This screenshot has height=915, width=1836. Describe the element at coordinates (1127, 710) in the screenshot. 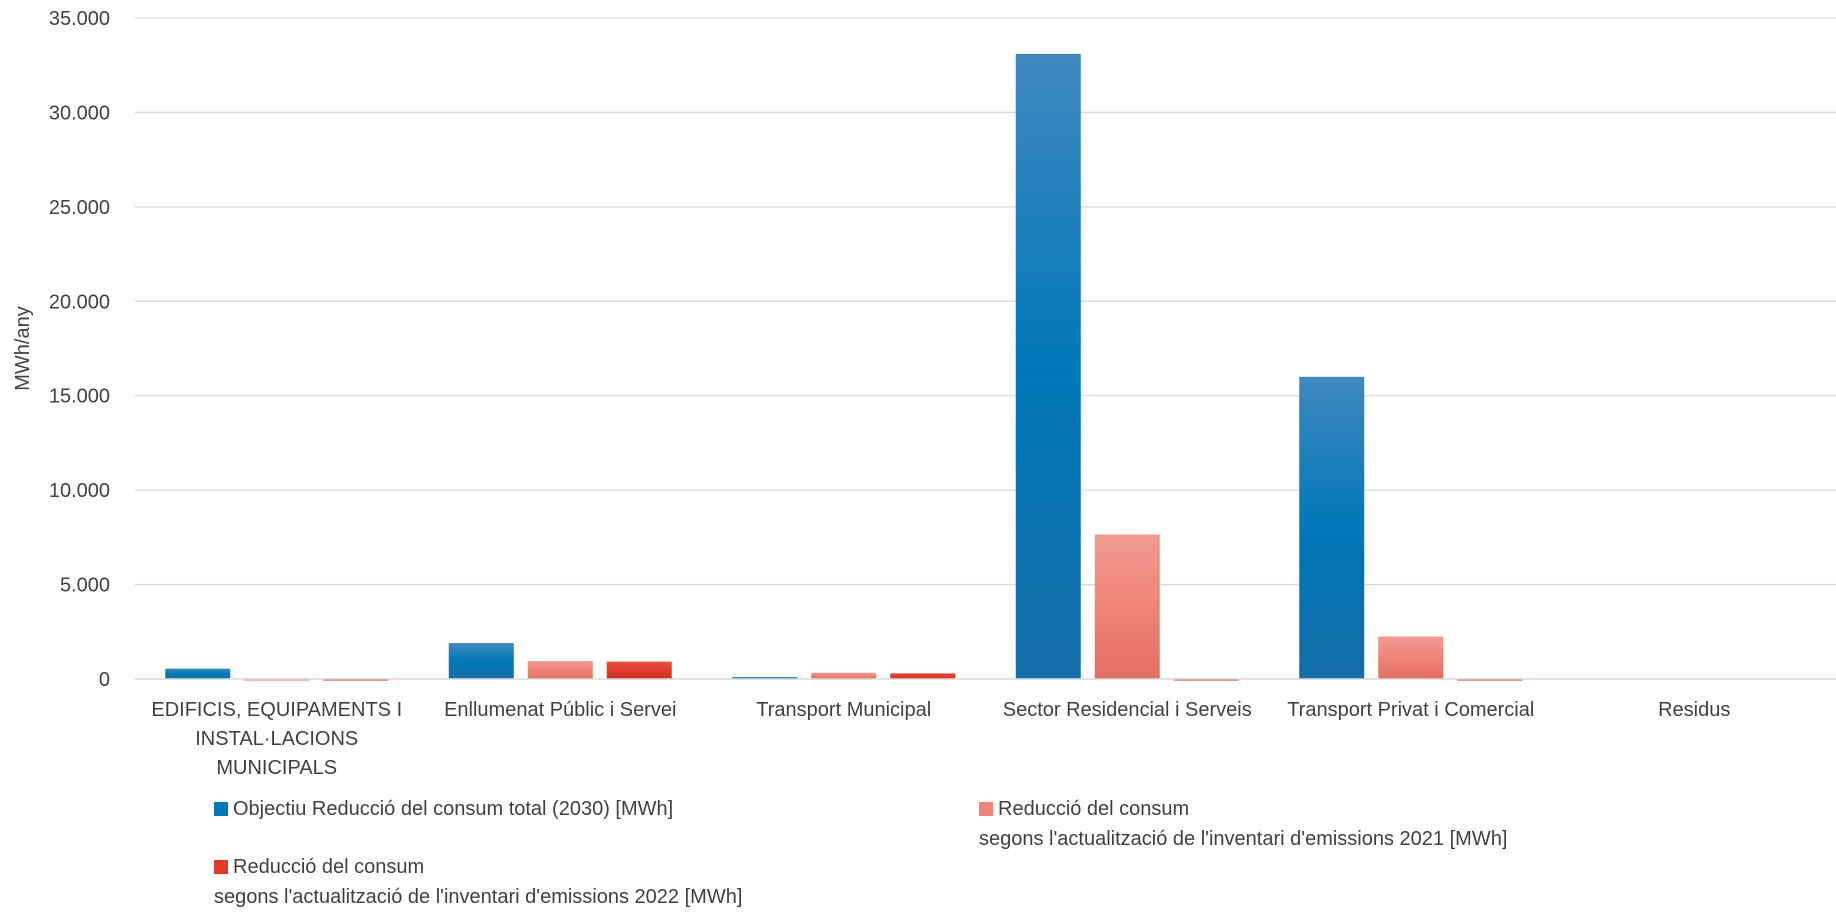

I see `x-tick-label: Sector Residencial i Serveis` at that location.